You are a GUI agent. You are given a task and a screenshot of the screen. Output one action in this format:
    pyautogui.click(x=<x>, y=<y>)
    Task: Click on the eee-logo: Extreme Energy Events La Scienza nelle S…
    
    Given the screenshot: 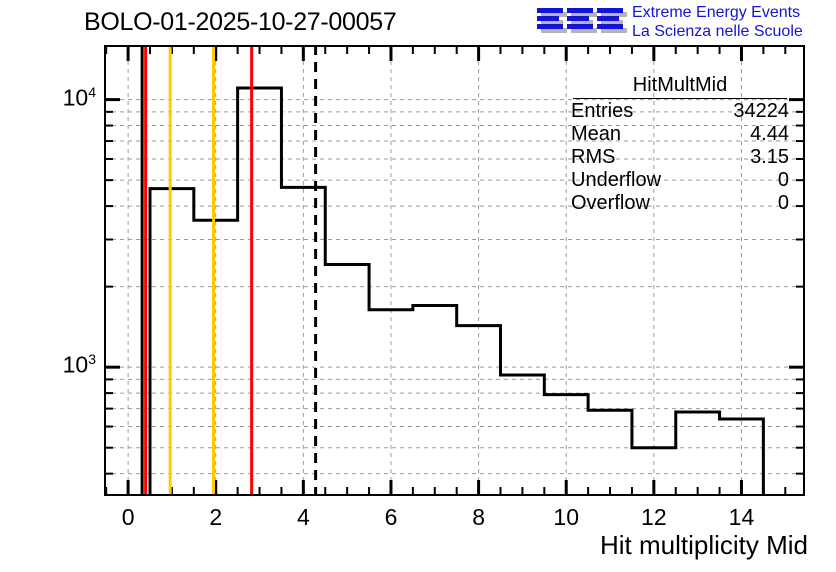 What is the action you would take?
    pyautogui.click(x=684, y=23)
    